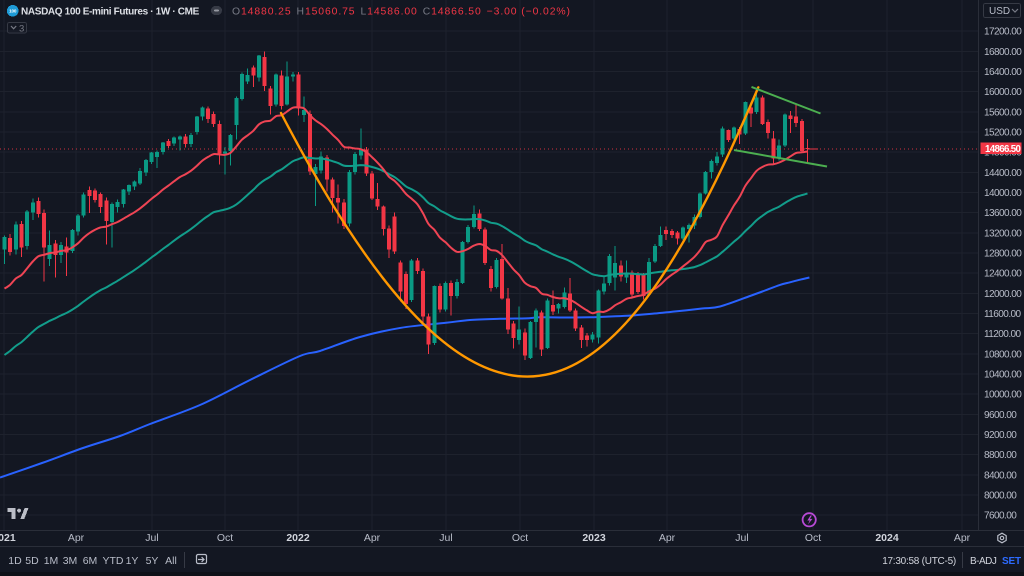 This screenshot has width=1024, height=576. I want to click on svg-text: 1Y, so click(132, 561).